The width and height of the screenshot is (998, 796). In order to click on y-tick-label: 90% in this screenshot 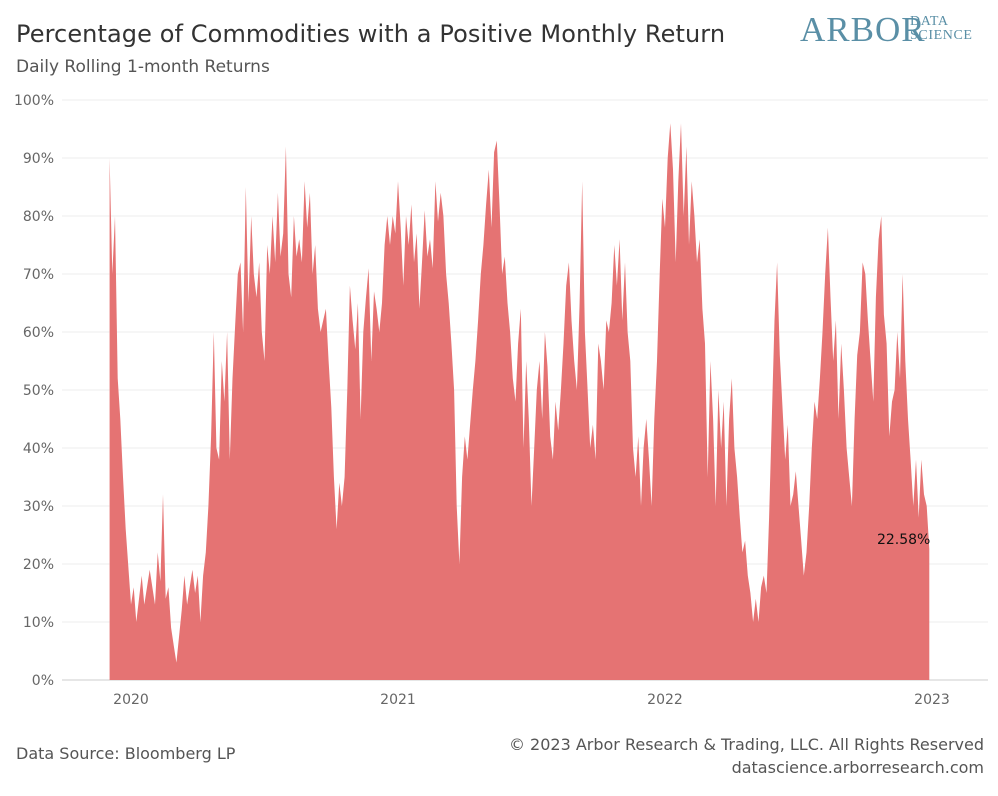, I will do `click(38, 159)`.